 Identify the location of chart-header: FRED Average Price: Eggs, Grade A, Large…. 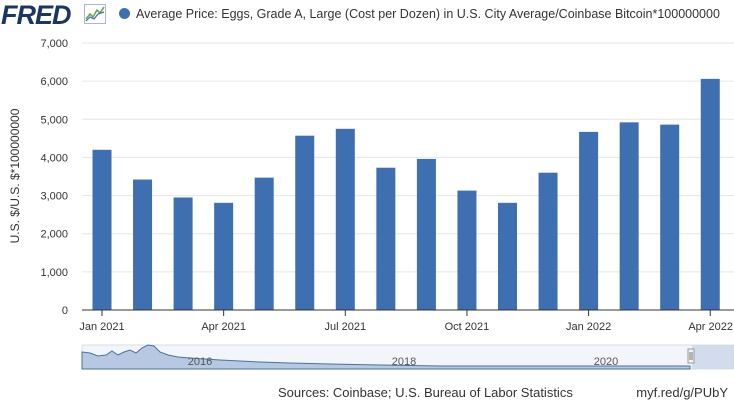
(367, 16).